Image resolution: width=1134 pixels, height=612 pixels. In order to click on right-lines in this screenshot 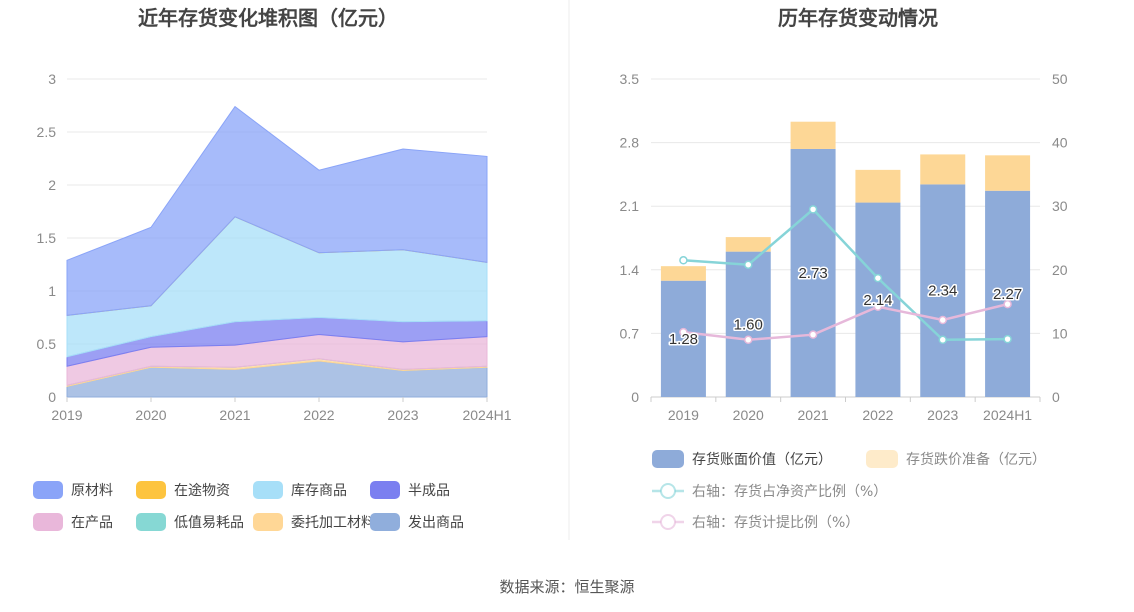, I will do `click(845, 275)`.